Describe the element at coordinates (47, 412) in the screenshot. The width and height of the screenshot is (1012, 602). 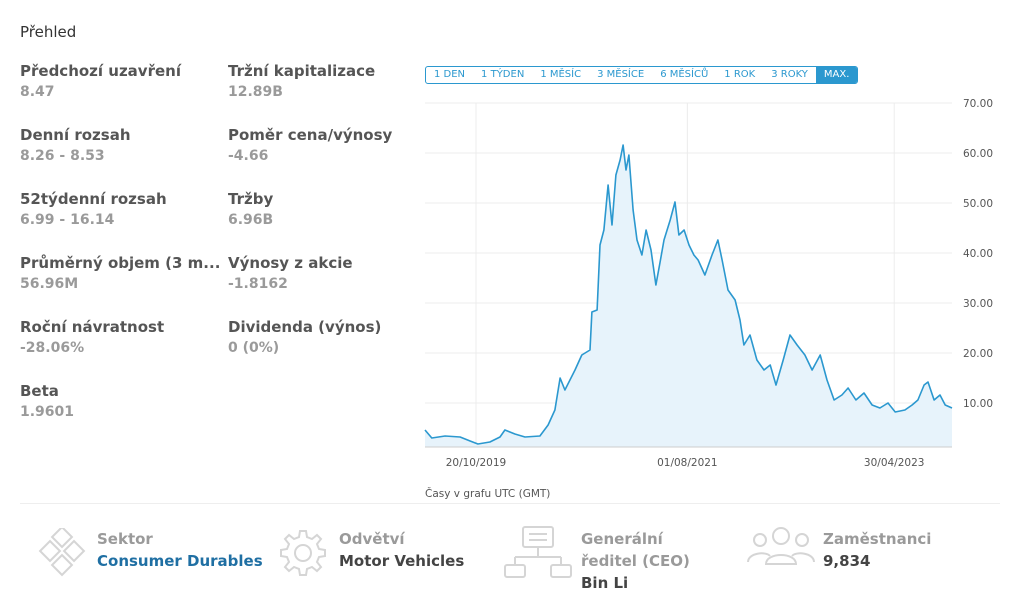
I see `stat-value: 1.9601` at that location.